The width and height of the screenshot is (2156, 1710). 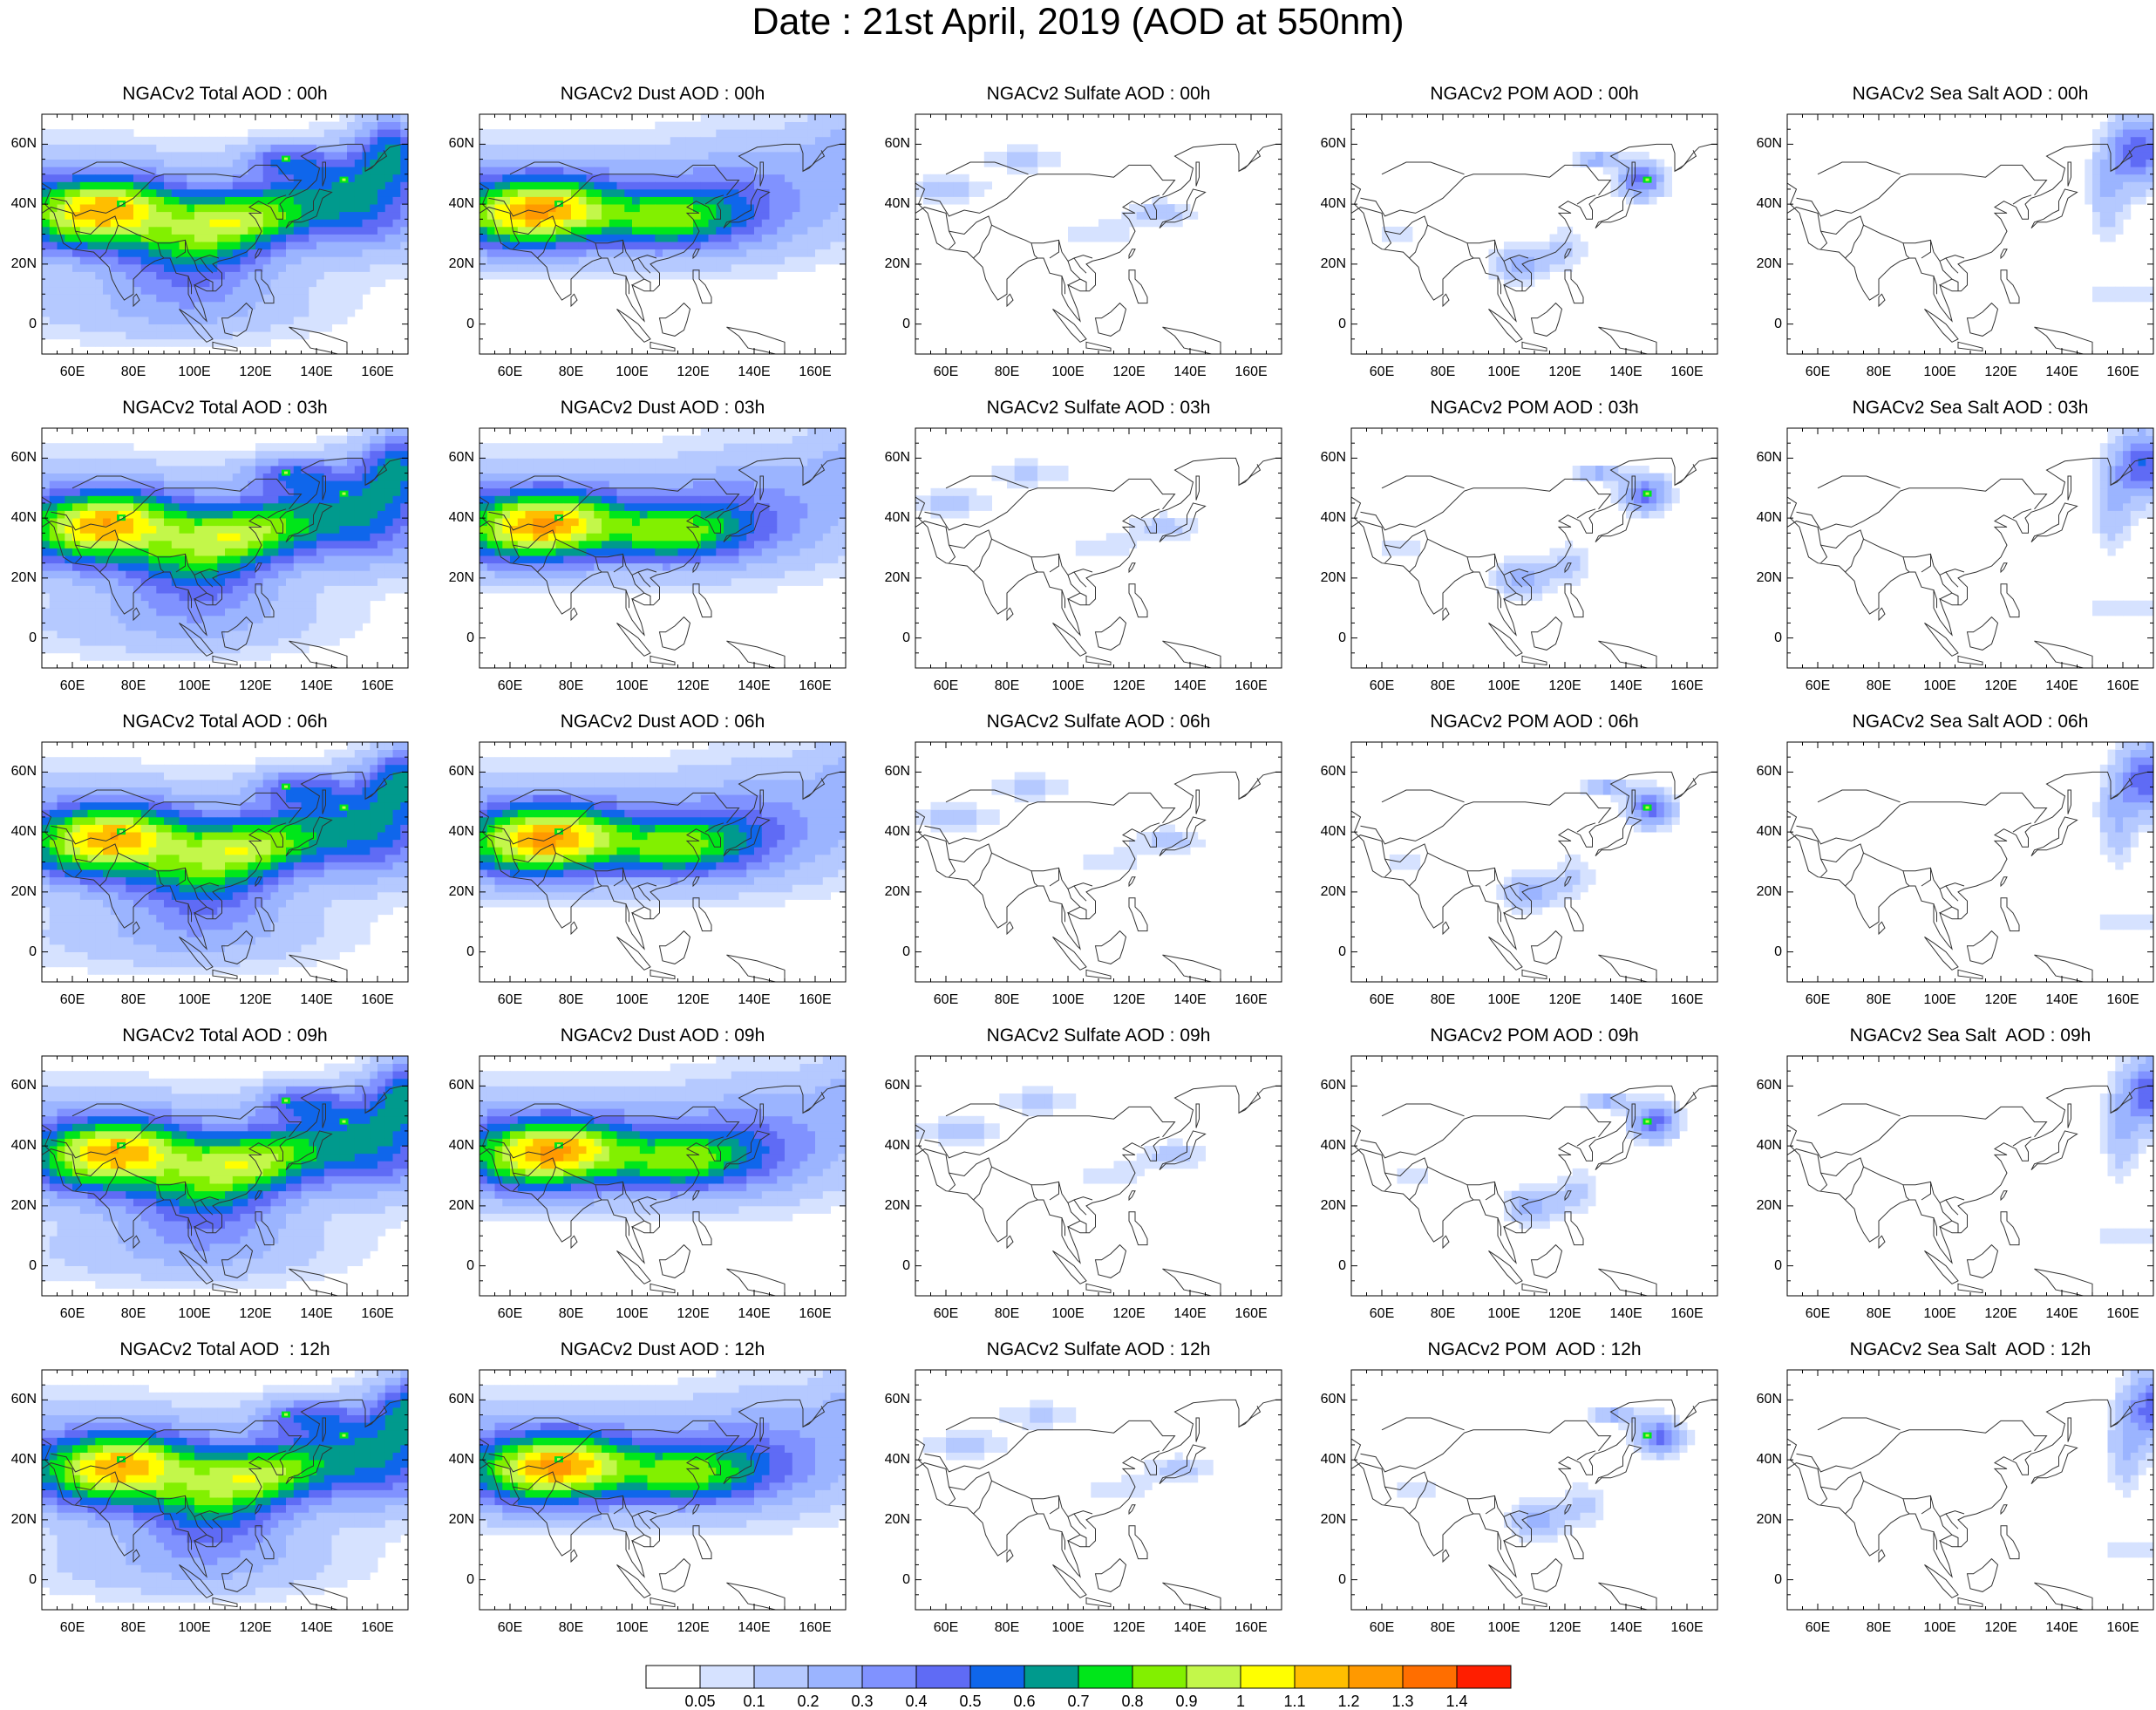 What do you see at coordinates (1818, 372) in the screenshot?
I see `lon-tick-label: 60E` at bounding box center [1818, 372].